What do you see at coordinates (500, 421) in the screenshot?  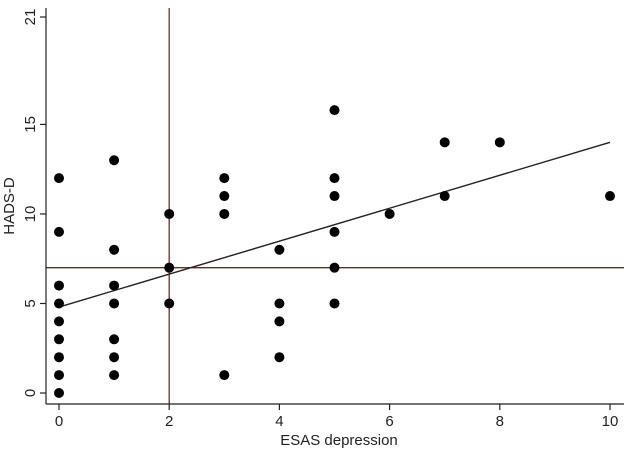 I see `x-tick-label: 8` at bounding box center [500, 421].